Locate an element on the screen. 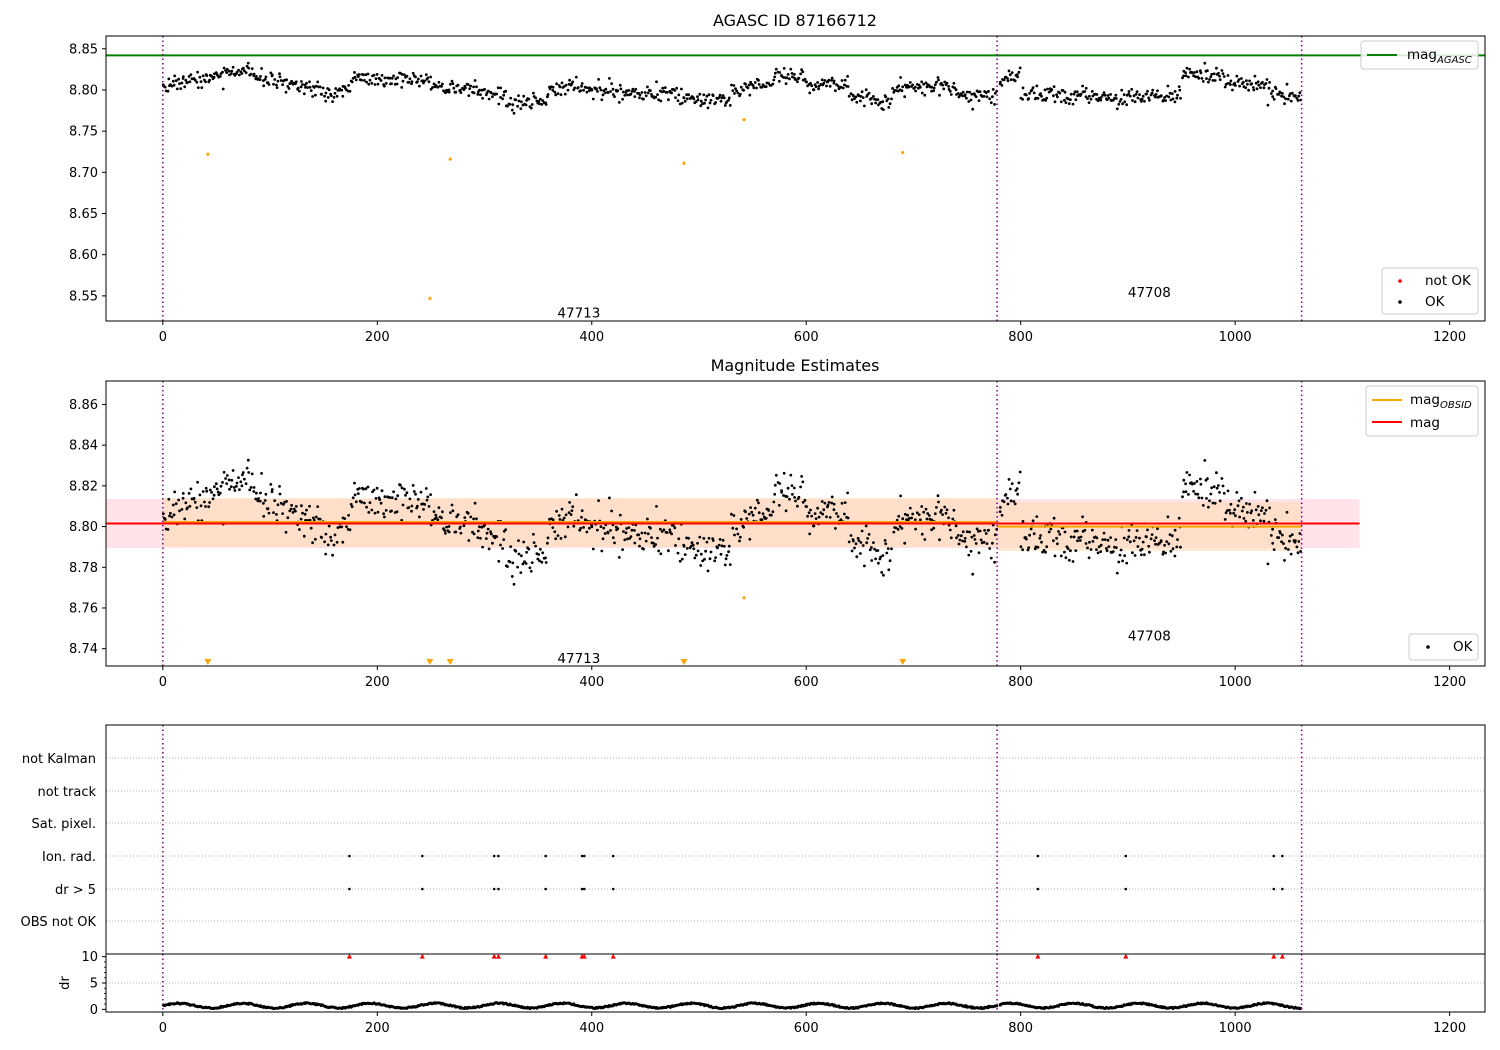 The width and height of the screenshot is (1500, 1050). magnitude-panel-y-tick-labels: 8.74 8.76 8.78 8.80 8.82 8.84 8.86 is located at coordinates (83, 527).